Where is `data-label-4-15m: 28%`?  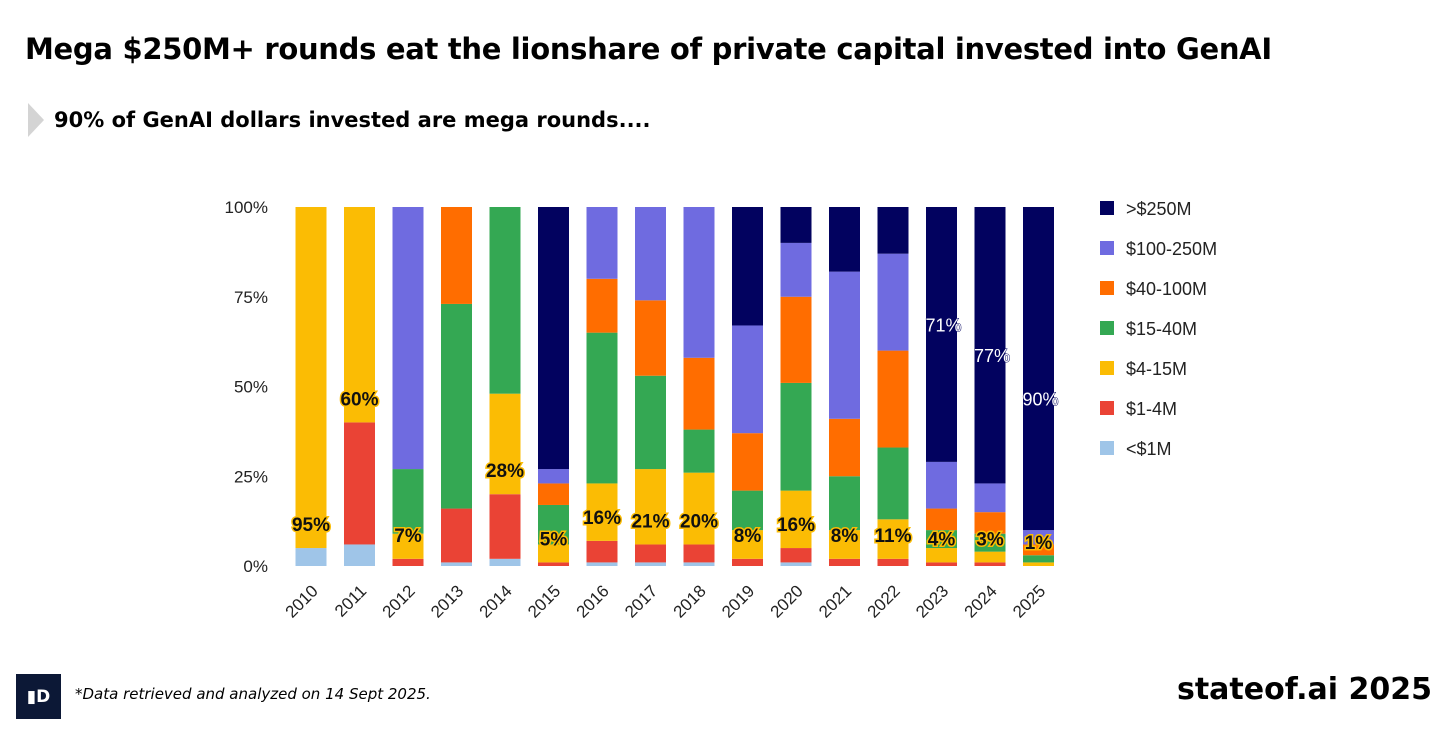
data-label-4-15m: 28% is located at coordinates (505, 471).